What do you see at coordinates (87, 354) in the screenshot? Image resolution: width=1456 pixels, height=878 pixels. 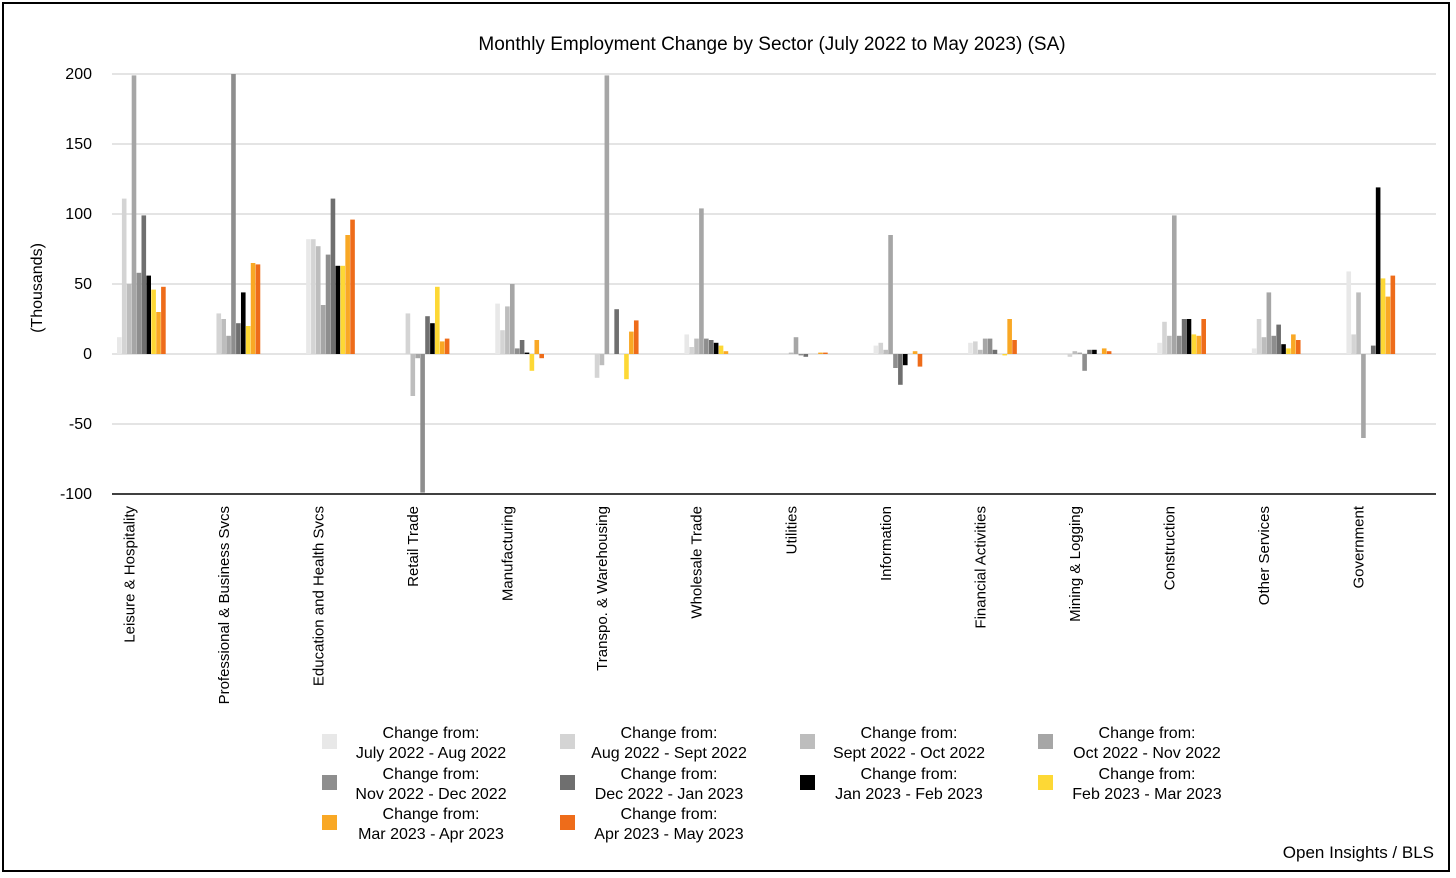 I see `y-tick-label: 0` at bounding box center [87, 354].